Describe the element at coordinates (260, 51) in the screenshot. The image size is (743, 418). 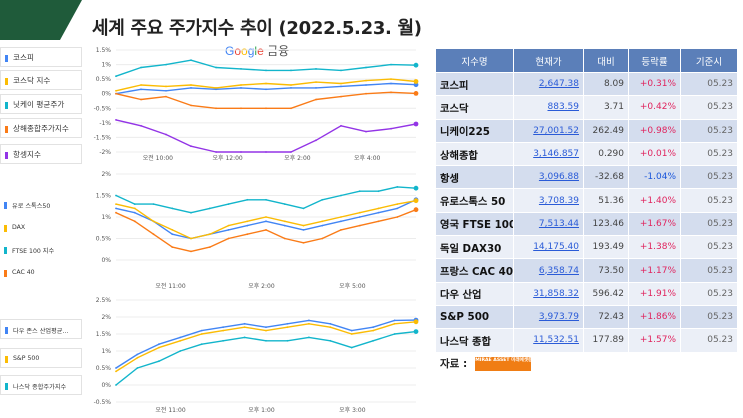
I see `logo-letter: e` at that location.